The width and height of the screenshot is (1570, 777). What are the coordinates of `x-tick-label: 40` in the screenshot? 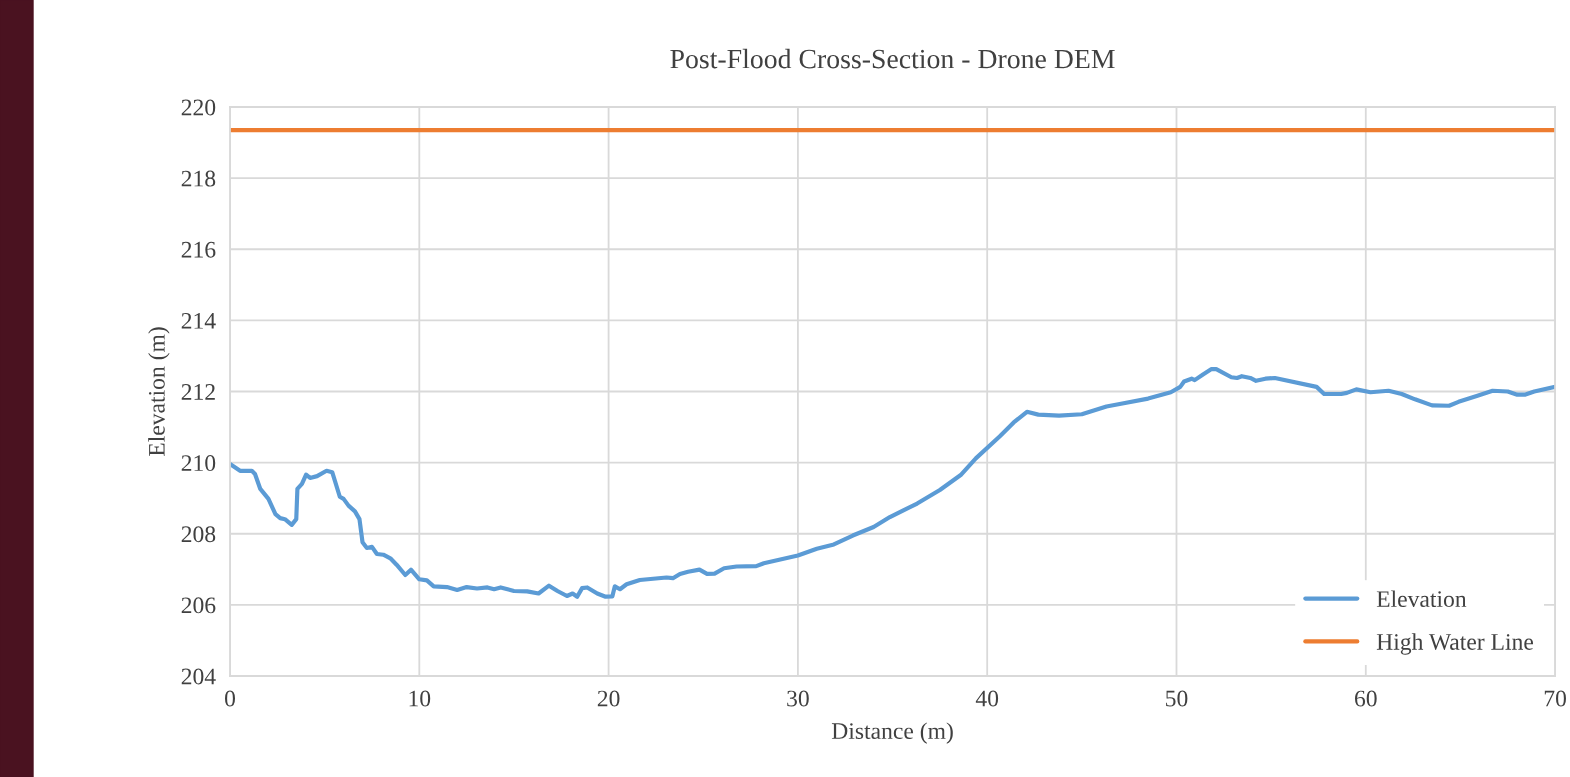 It's located at (987, 698).